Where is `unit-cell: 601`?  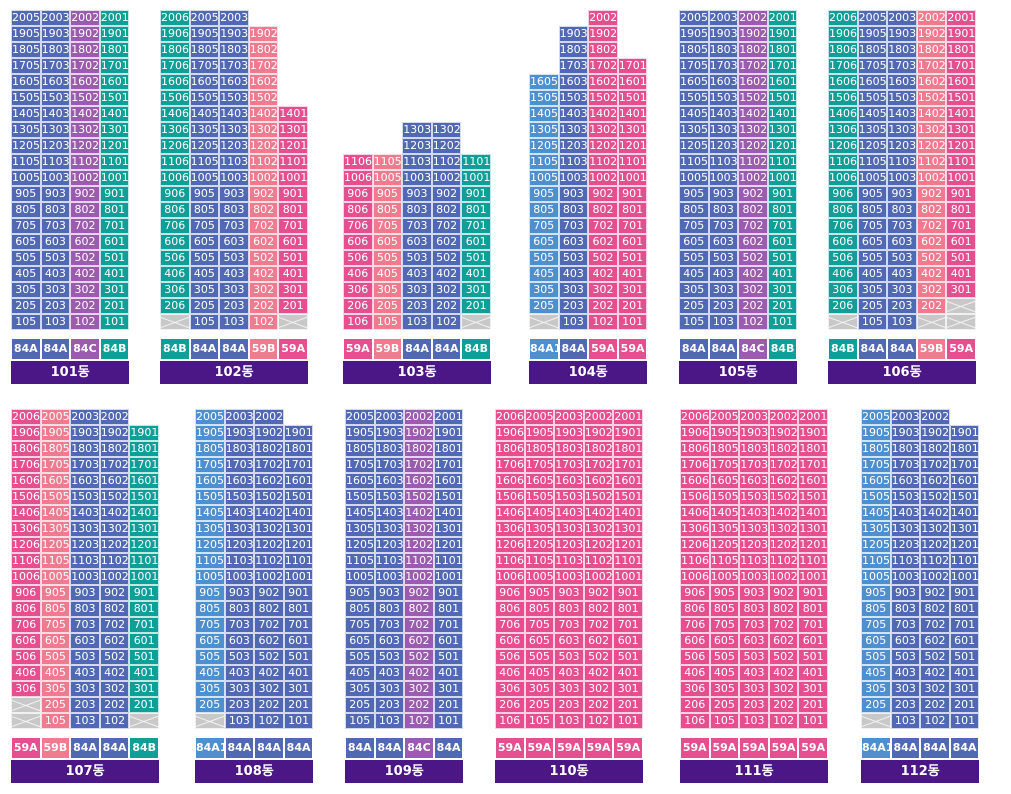
unit-cell: 601 is located at coordinates (293, 242).